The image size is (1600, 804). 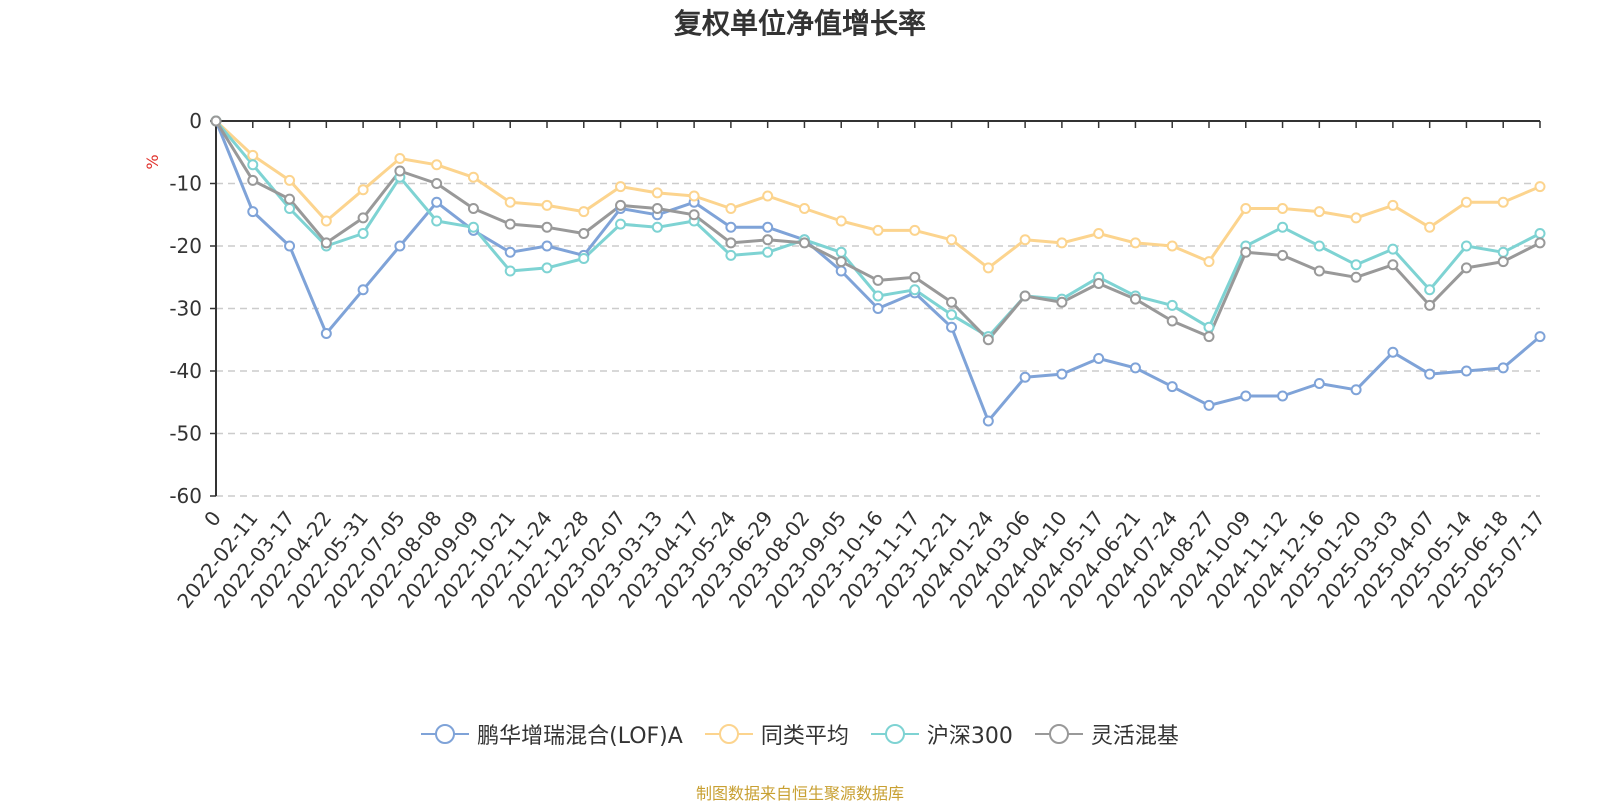 I want to click on legend-item-3: 灵活混基, so click(x=1106, y=734).